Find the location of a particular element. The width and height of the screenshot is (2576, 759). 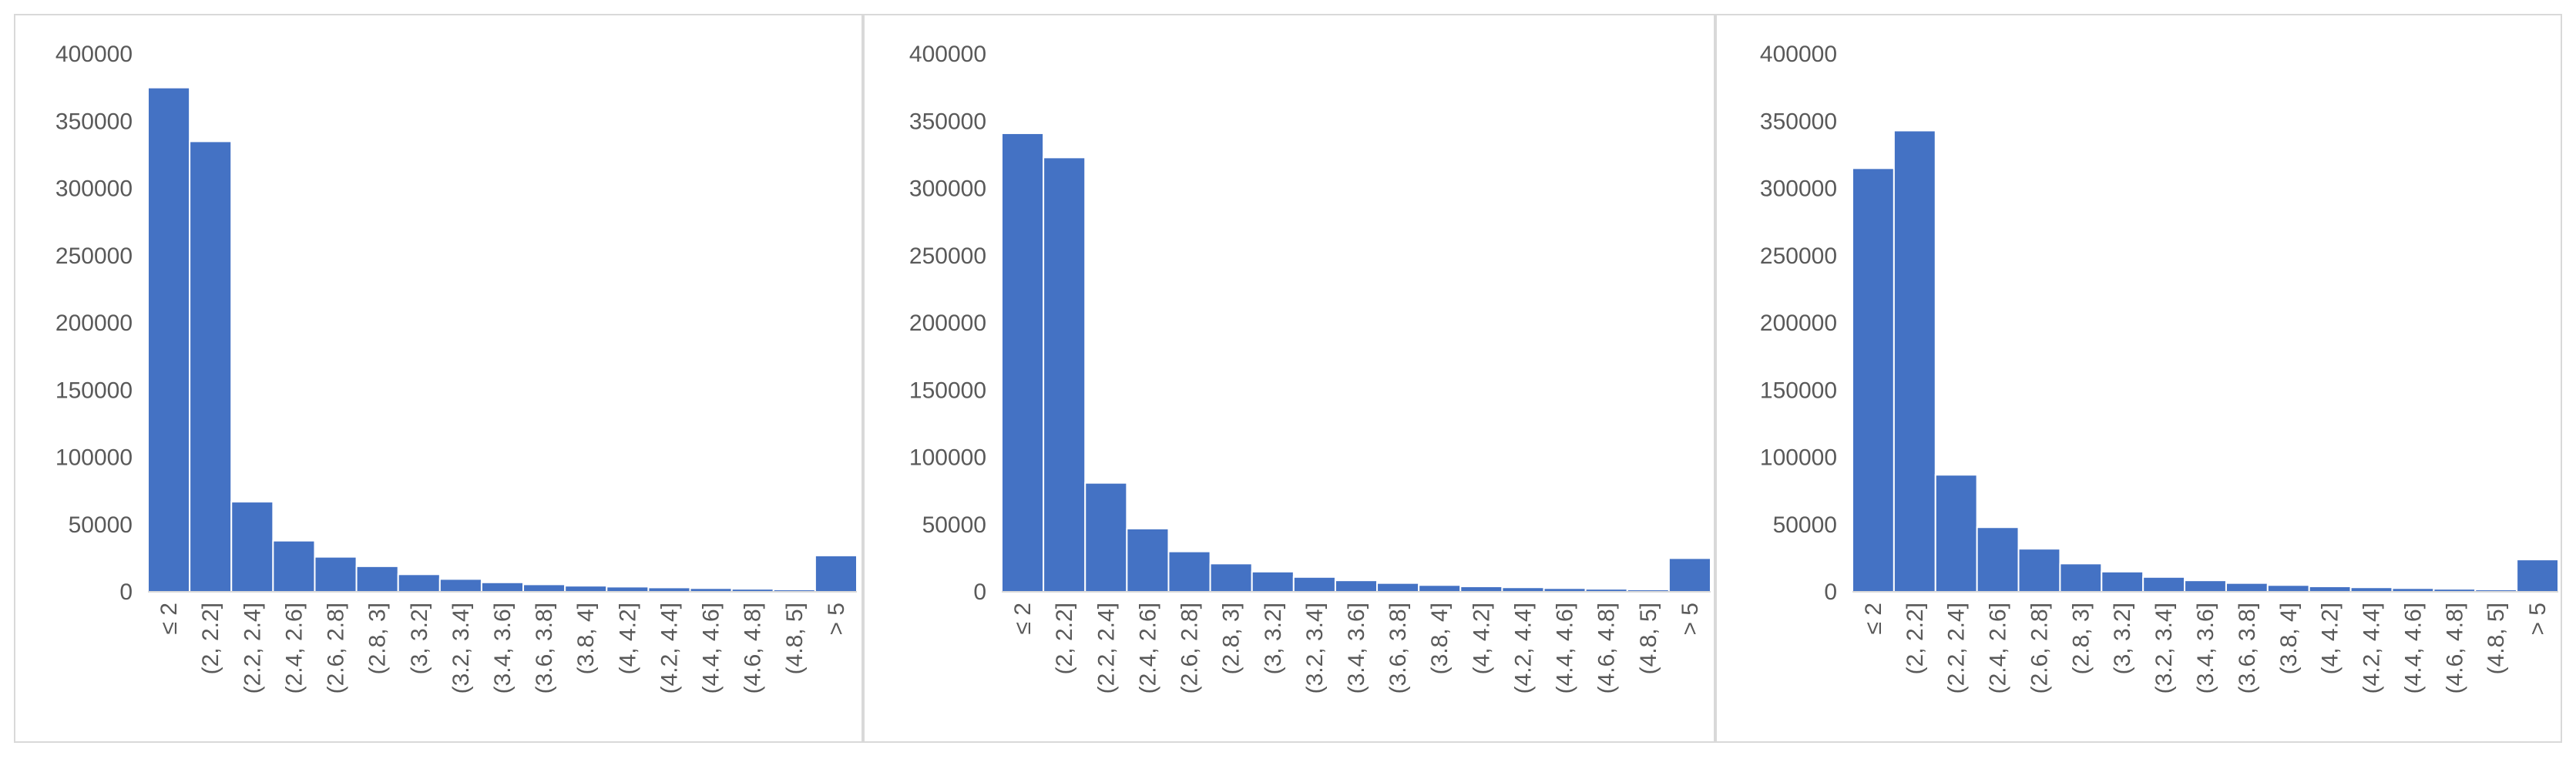

x-category-label: (4.8, 5] is located at coordinates (795, 638).